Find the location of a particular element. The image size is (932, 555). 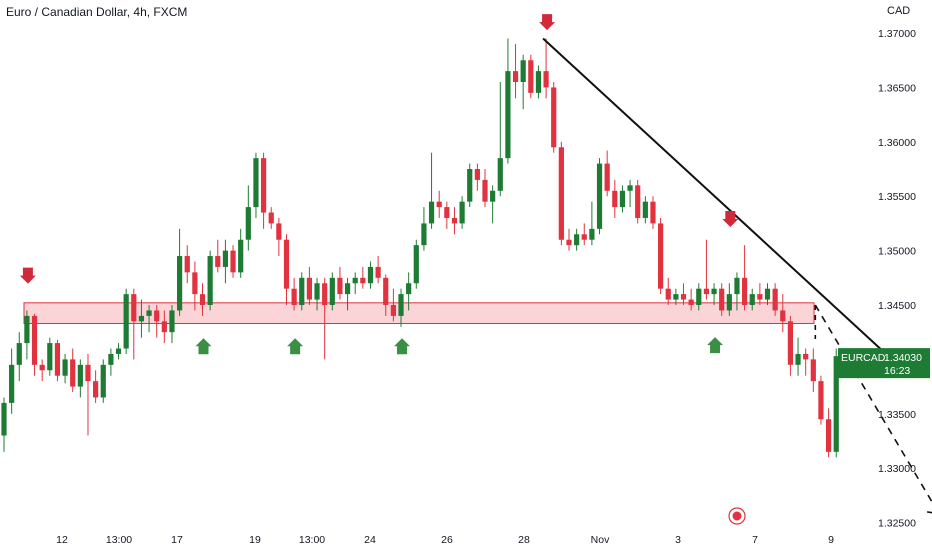

x-tick-label: 24 is located at coordinates (370, 540).